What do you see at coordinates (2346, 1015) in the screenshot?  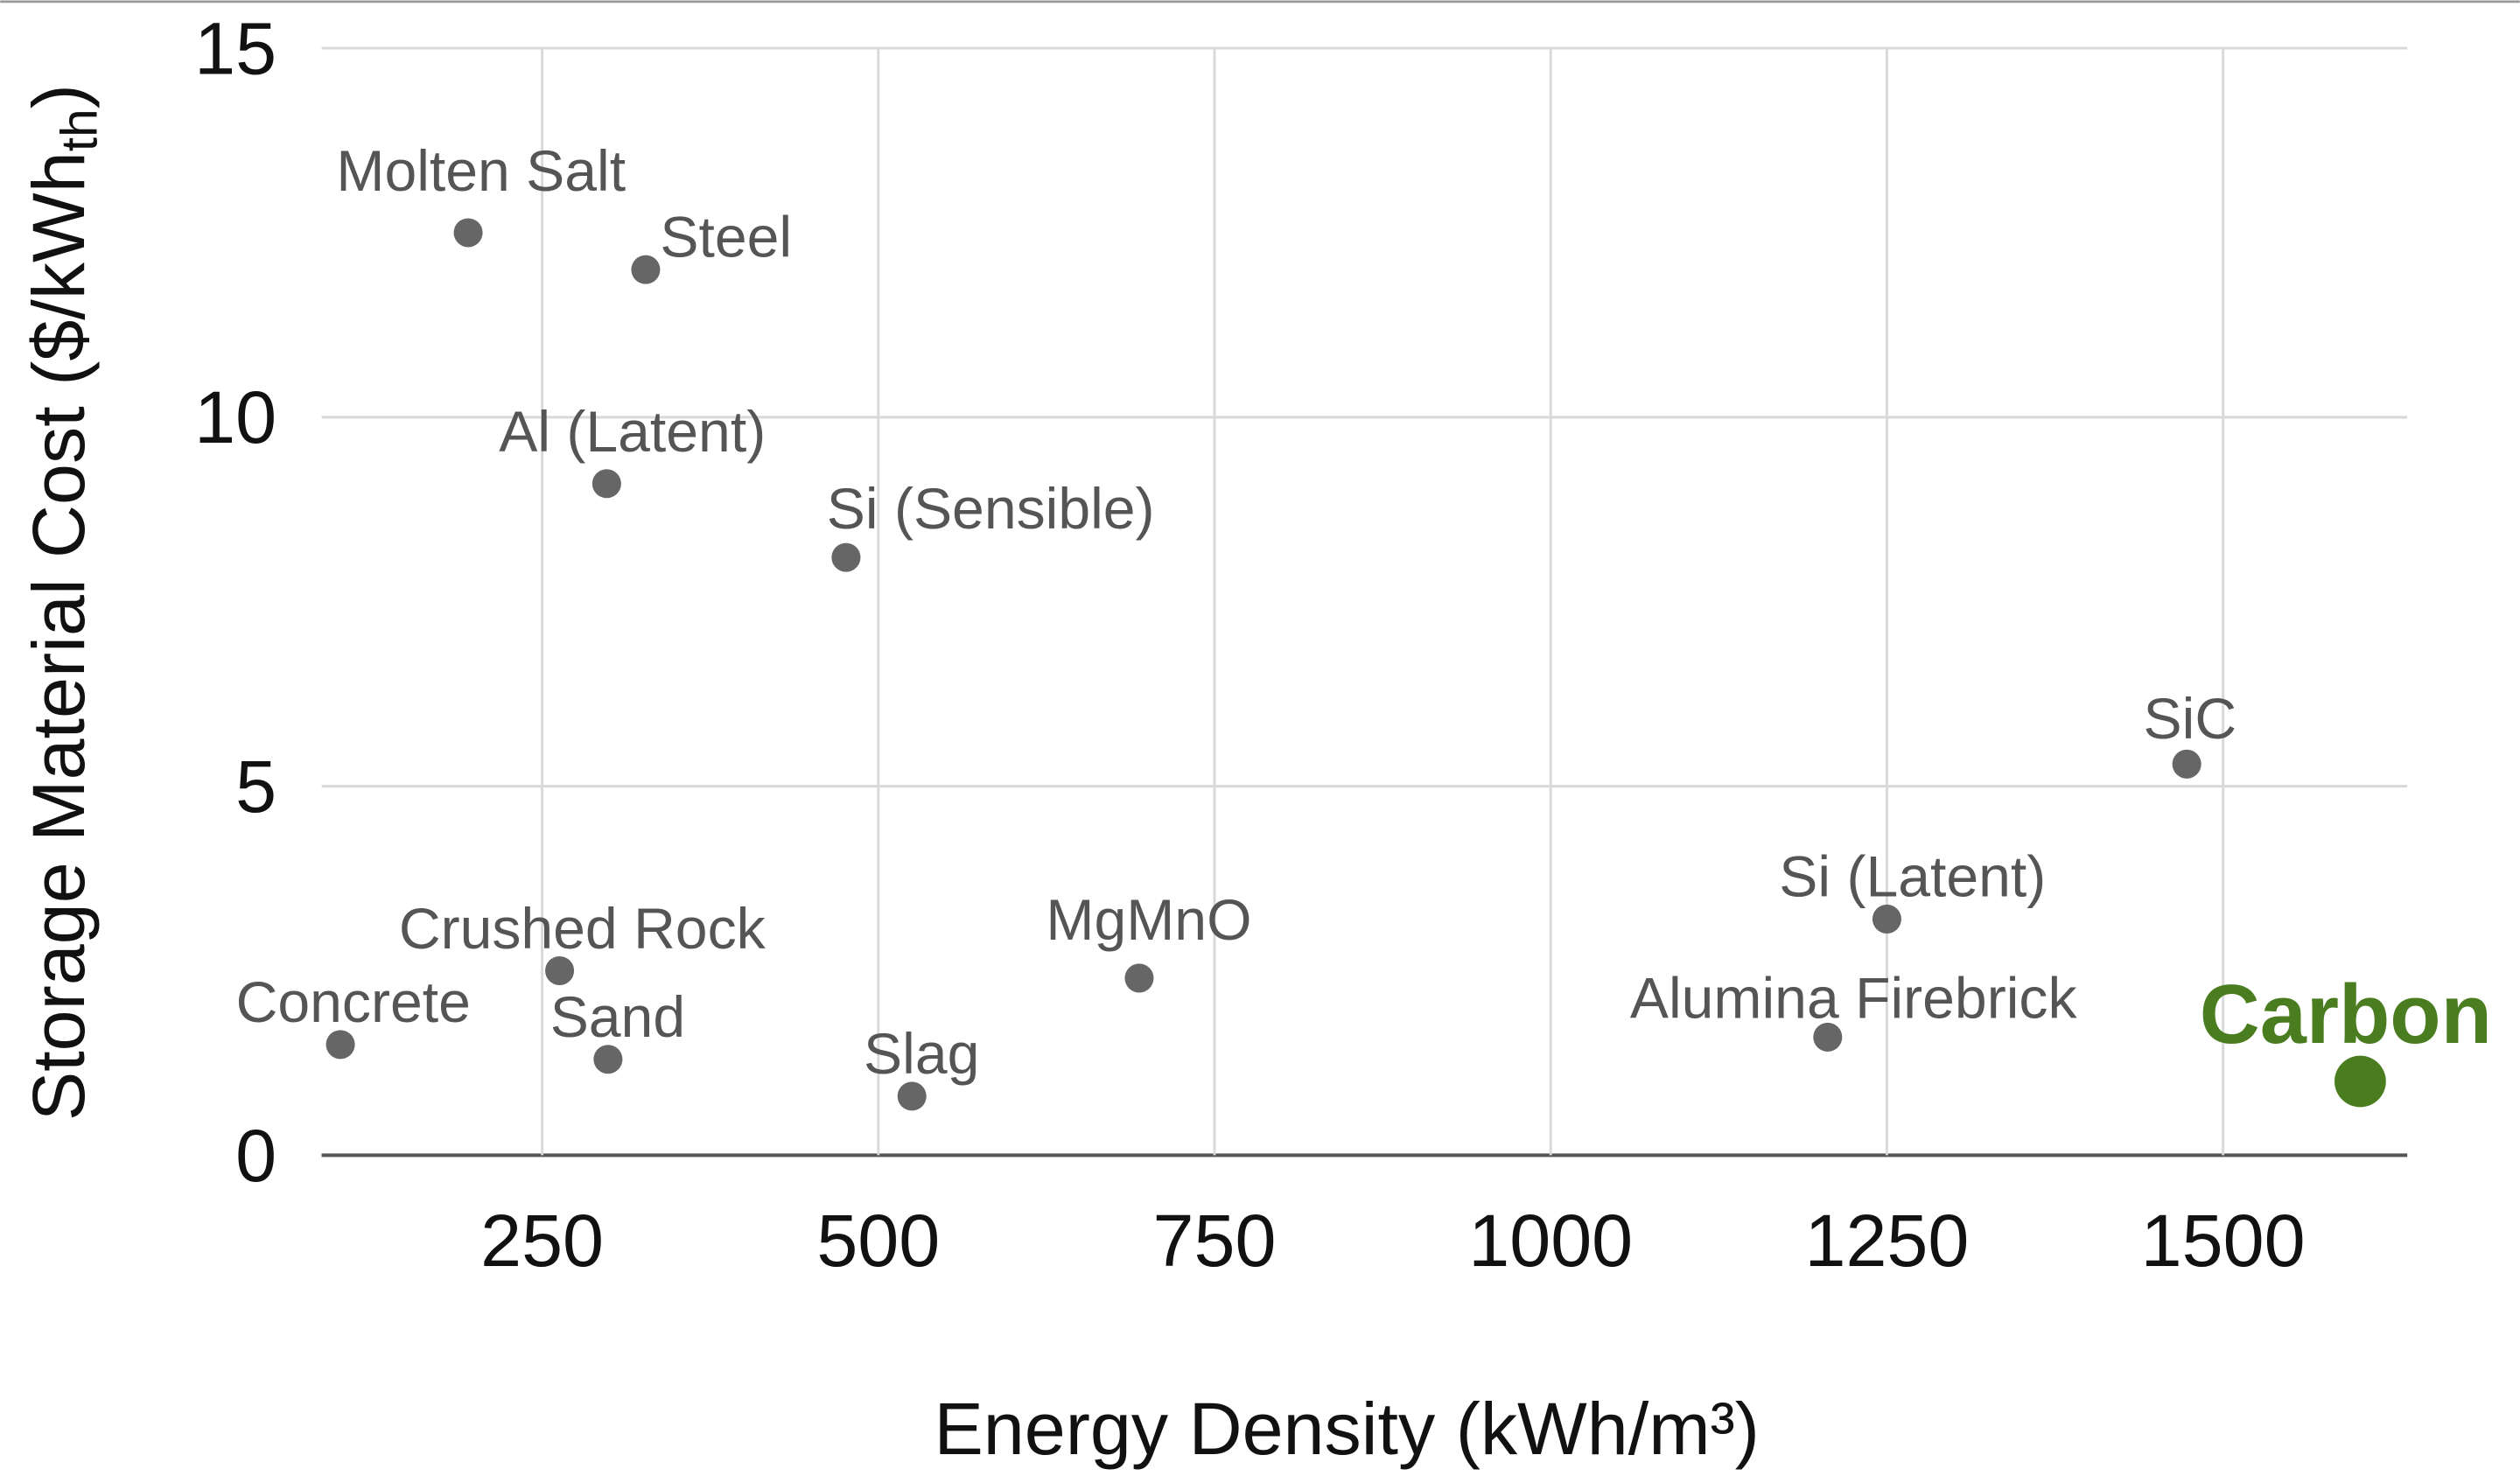 I see `point-label: Carbon` at bounding box center [2346, 1015].